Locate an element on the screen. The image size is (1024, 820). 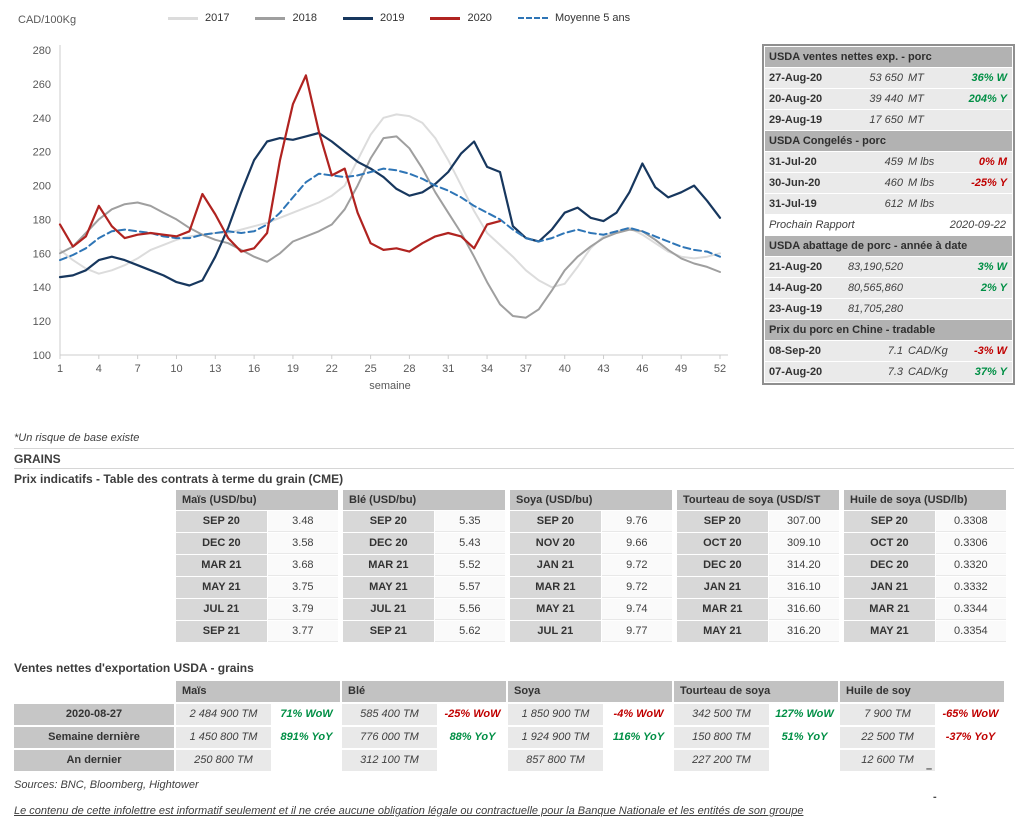
divider is located at coordinates (514, 468).